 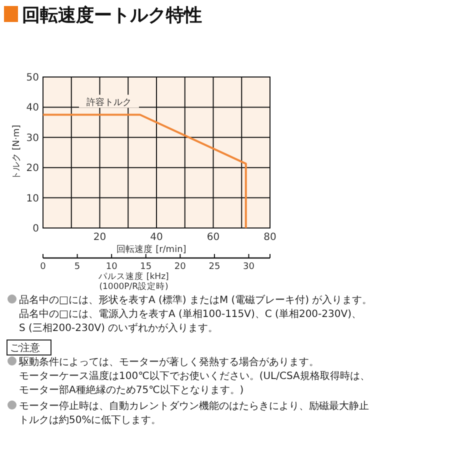 I want to click on chart-title: 回転速度ートルク特性, so click(x=112, y=15).